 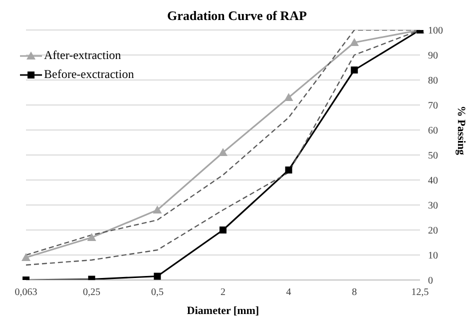 What do you see at coordinates (89, 74) in the screenshot?
I see `legend-label: Before-exctraction` at bounding box center [89, 74].